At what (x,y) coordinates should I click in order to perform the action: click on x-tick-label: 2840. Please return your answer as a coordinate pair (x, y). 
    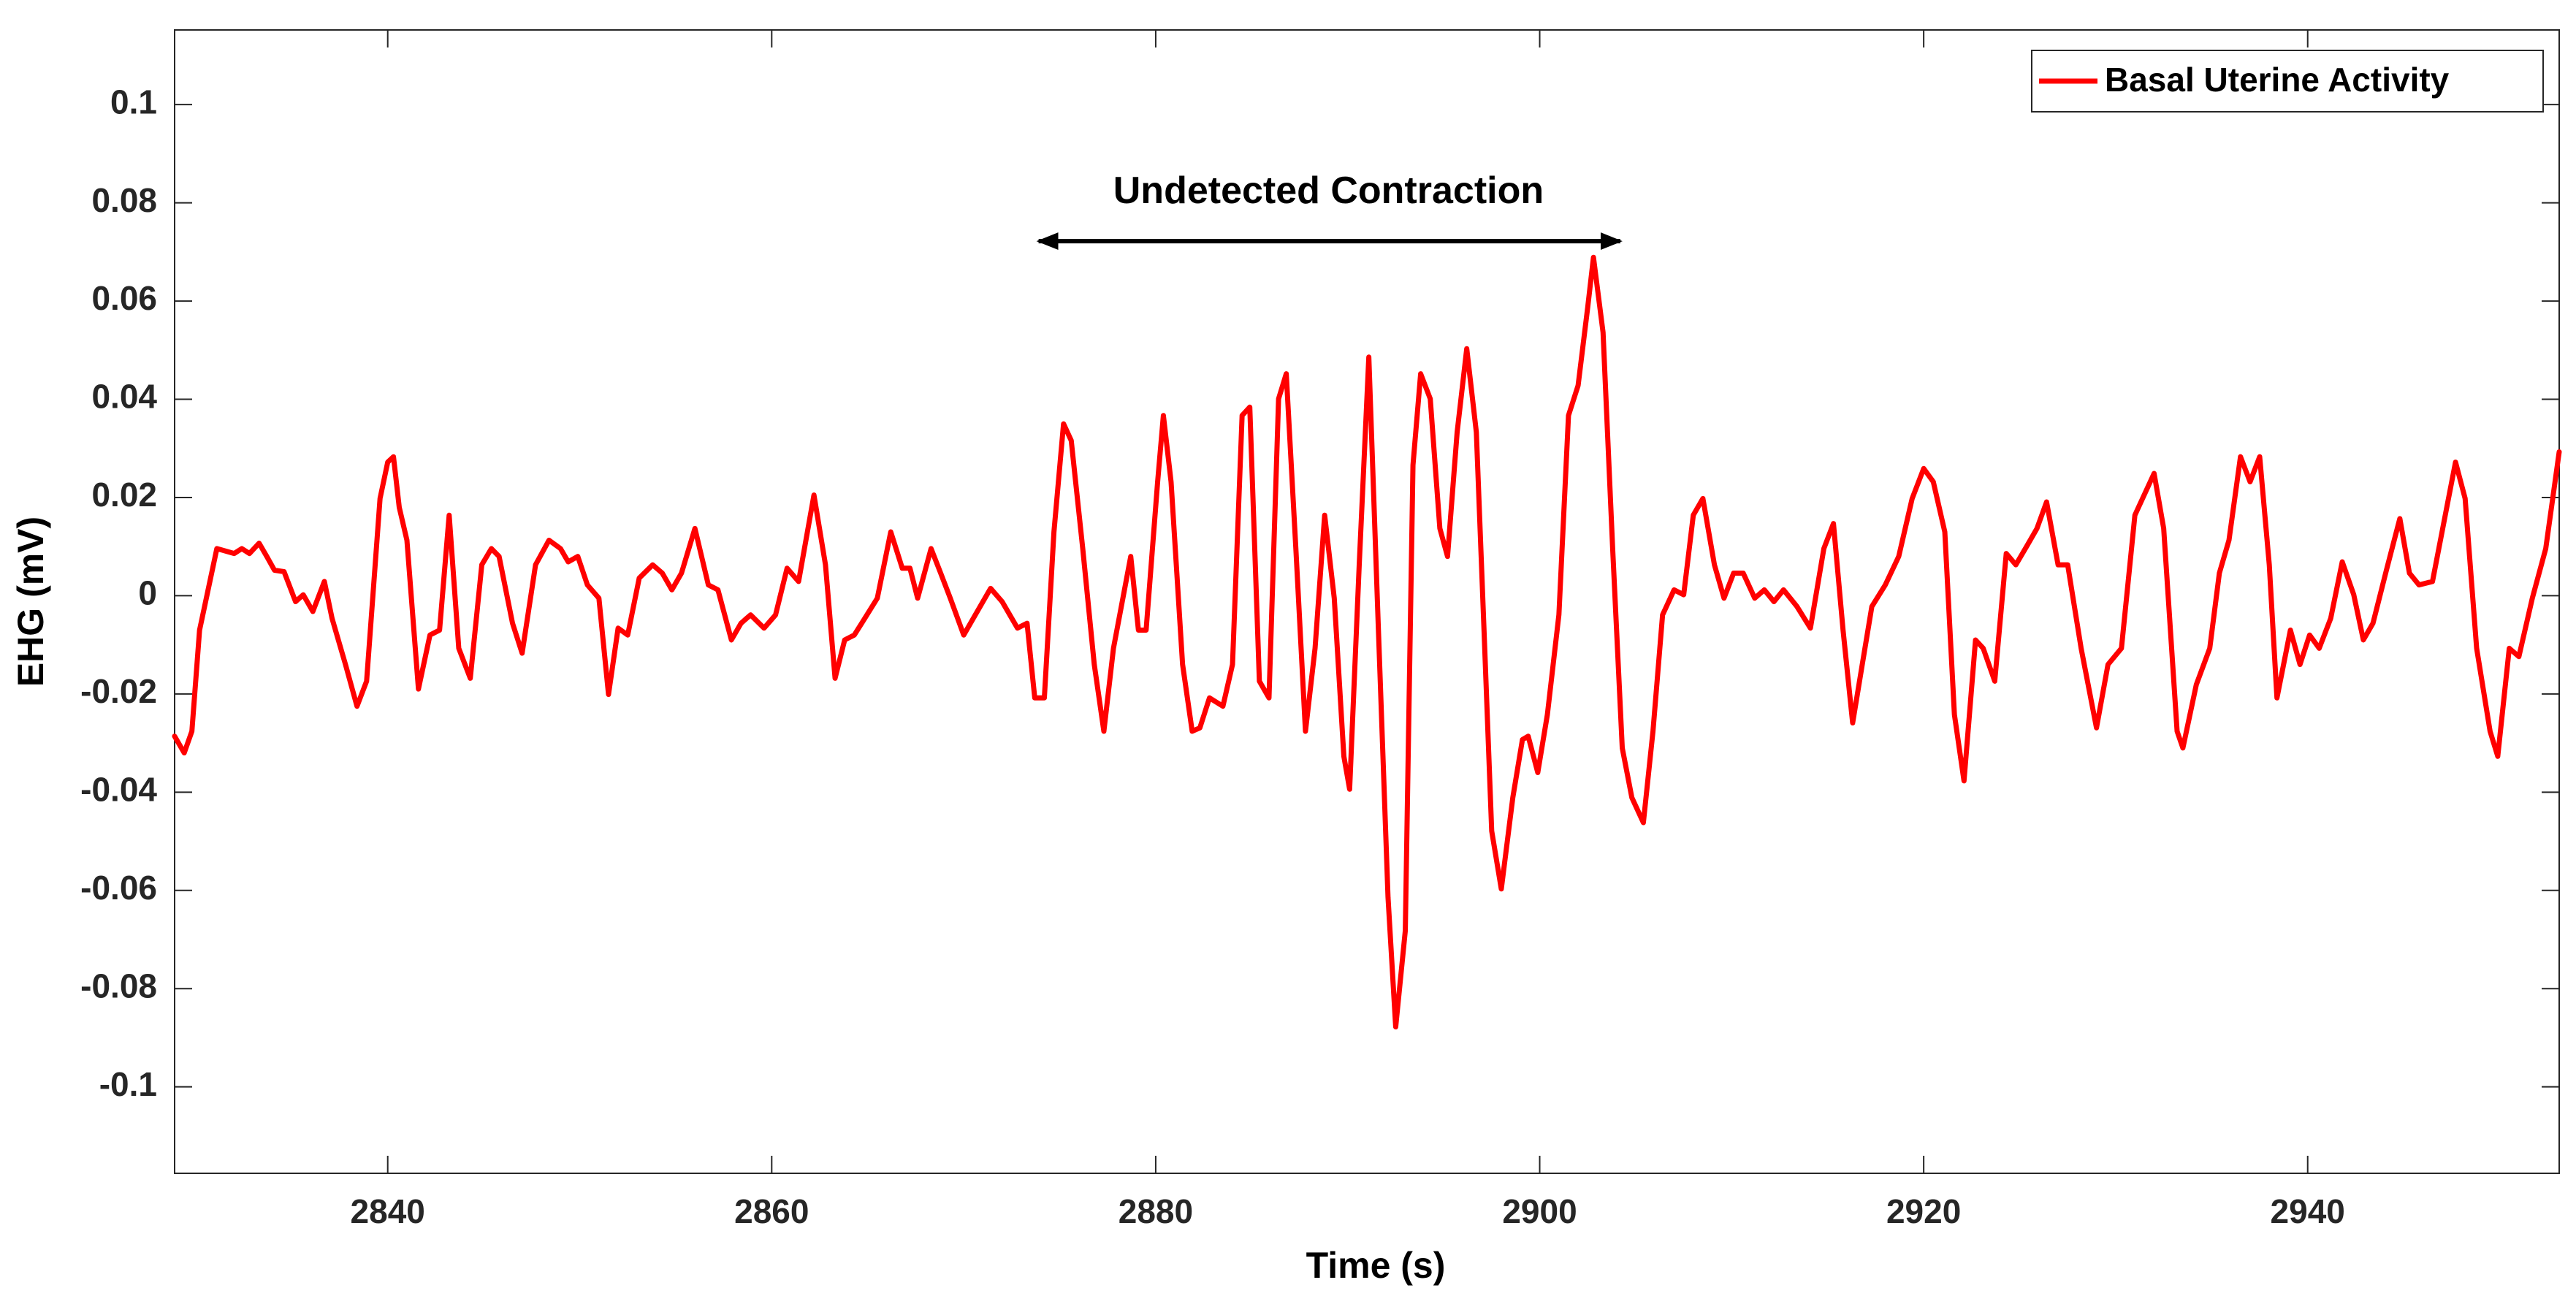
    Looking at the image, I should click on (388, 1211).